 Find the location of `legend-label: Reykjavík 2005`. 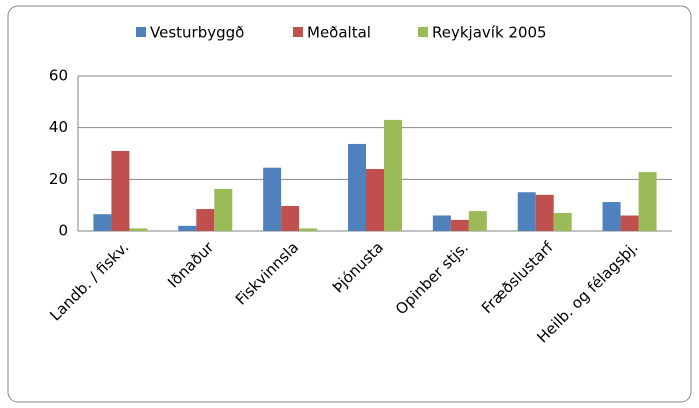

legend-label: Reykjavík 2005 is located at coordinates (489, 33).